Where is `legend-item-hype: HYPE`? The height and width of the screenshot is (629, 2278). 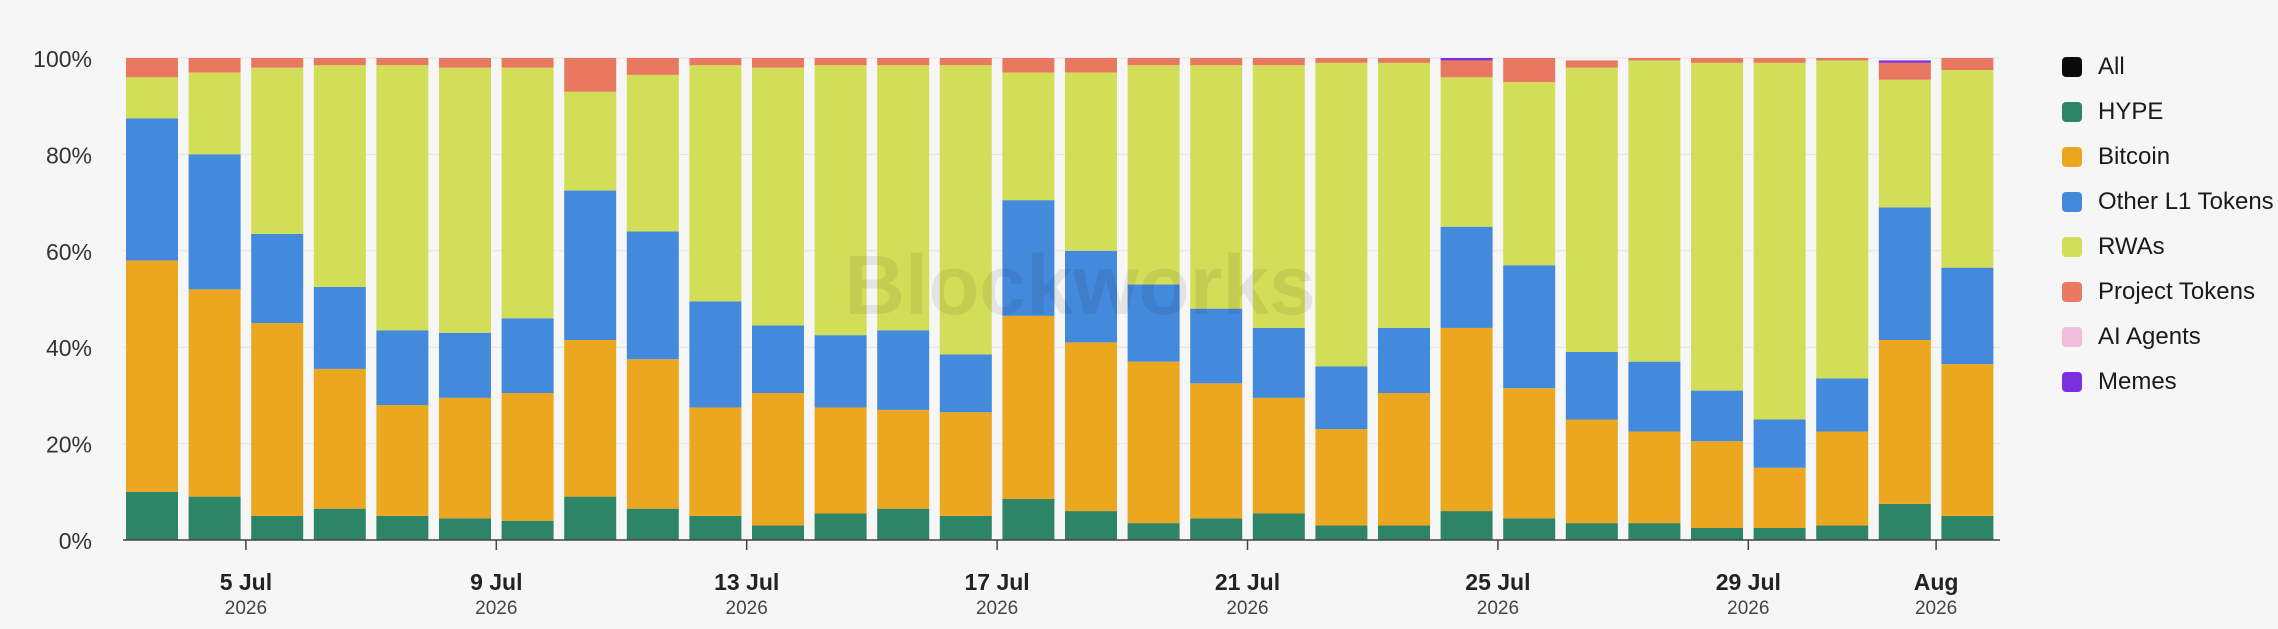 legend-item-hype: HYPE is located at coordinates (2168, 111).